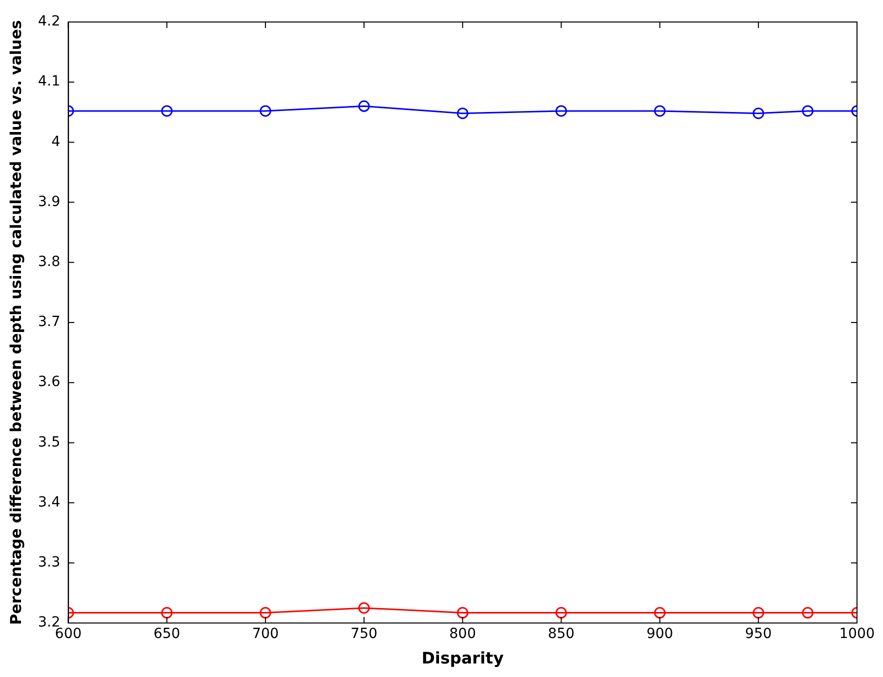 The width and height of the screenshot is (883, 677). Describe the element at coordinates (55, 142) in the screenshot. I see `y-tick-label: 4` at that location.